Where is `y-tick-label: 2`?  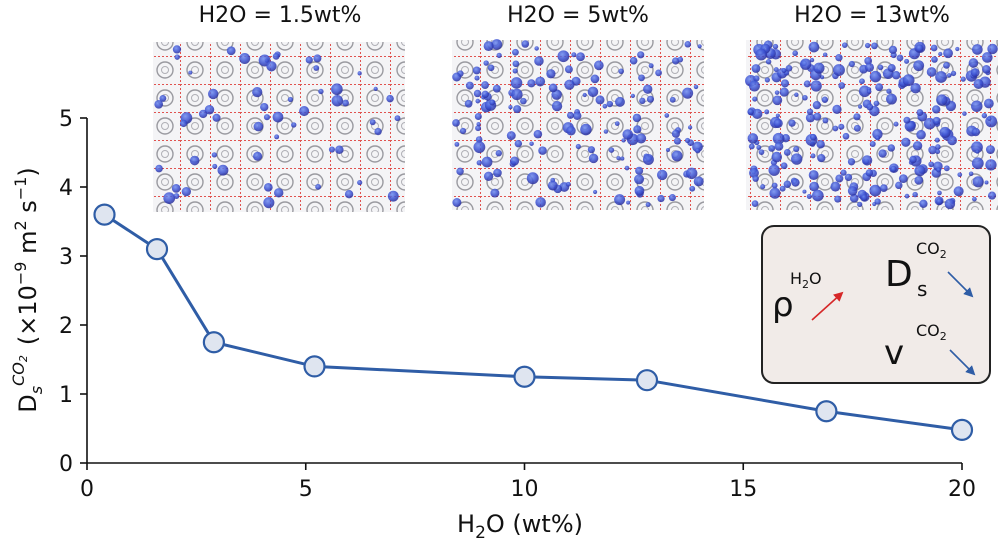
y-tick-label: 2 is located at coordinates (66, 326).